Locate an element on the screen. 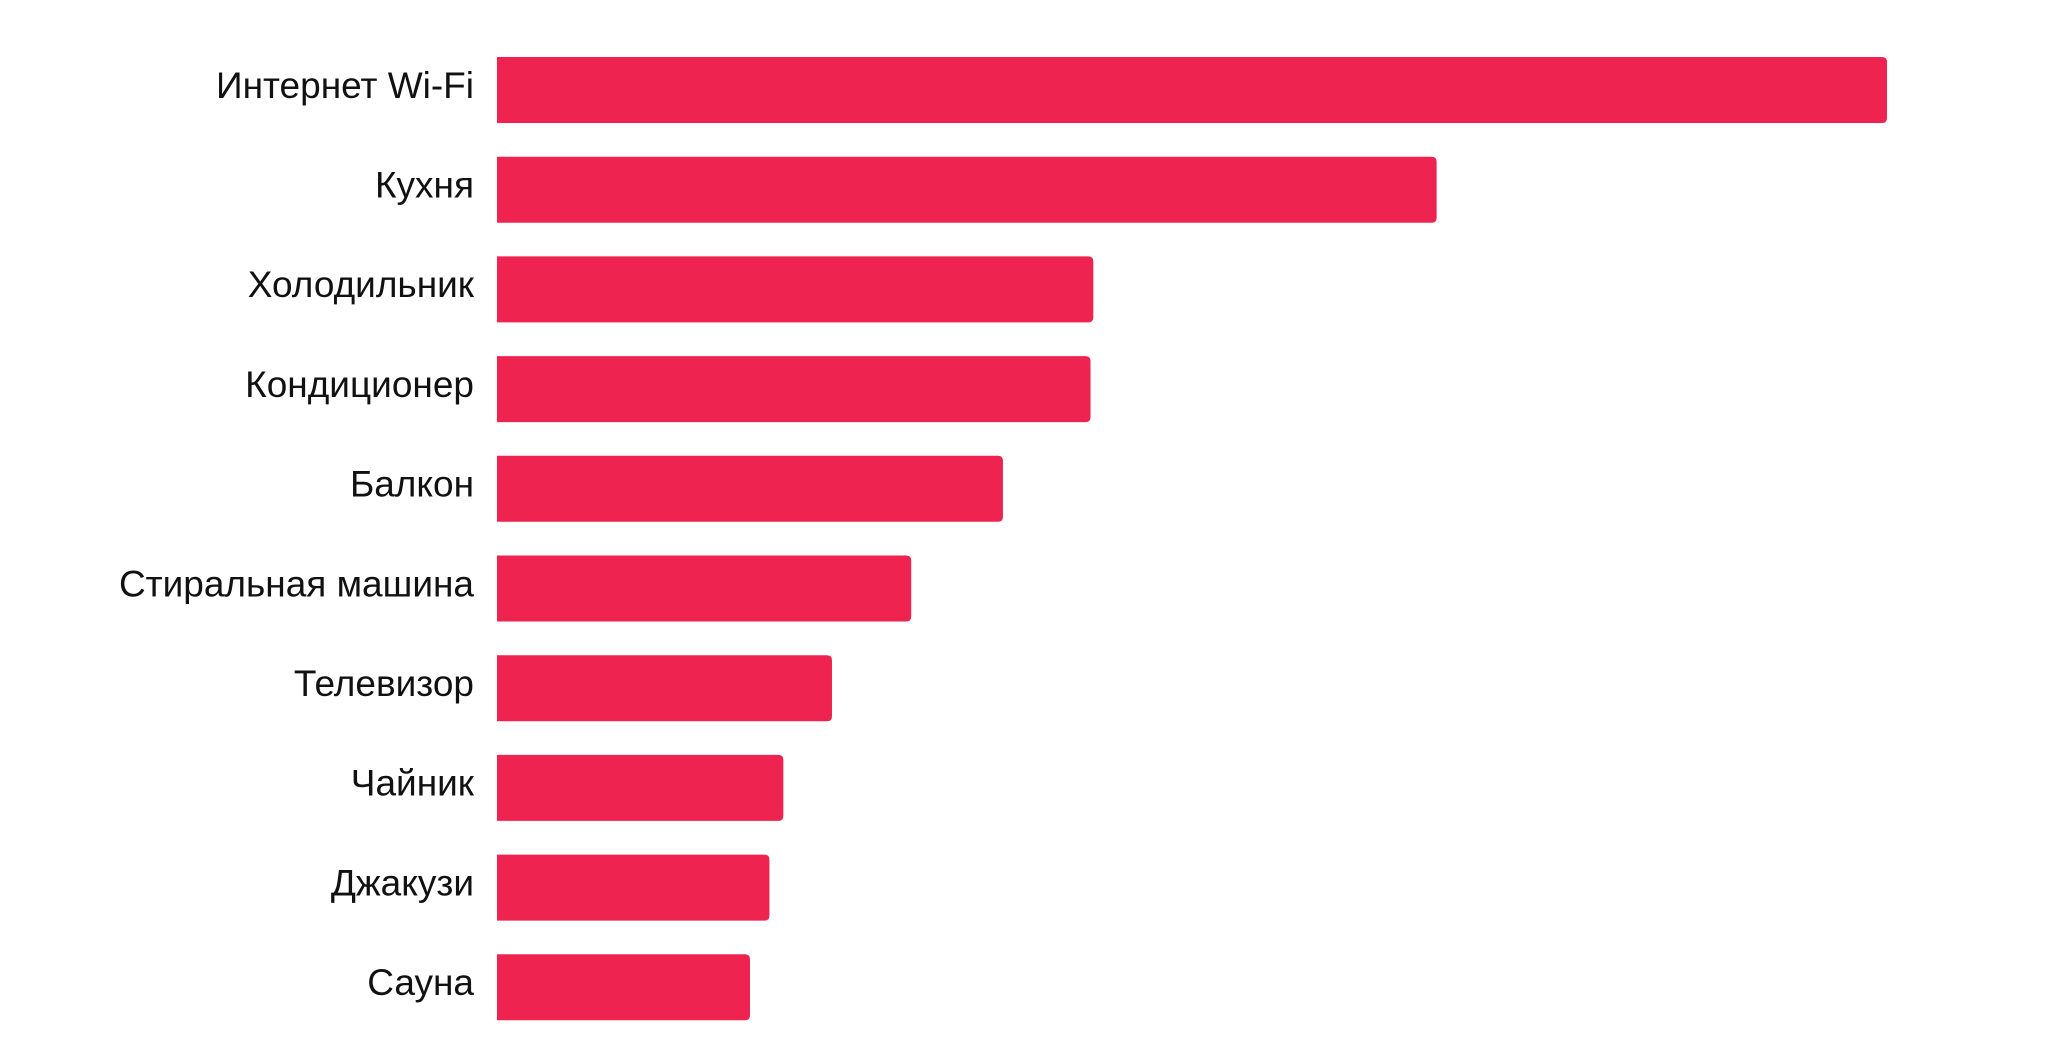 The height and width of the screenshot is (1046, 2056). bar-group: Кухня is located at coordinates (906, 189).